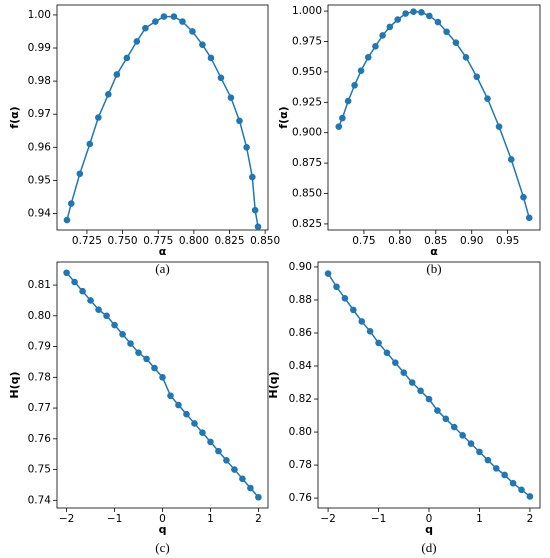 The image size is (550, 558). Describe the element at coordinates (39, 347) in the screenshot. I see `y-tick-label: 0.79` at that location.